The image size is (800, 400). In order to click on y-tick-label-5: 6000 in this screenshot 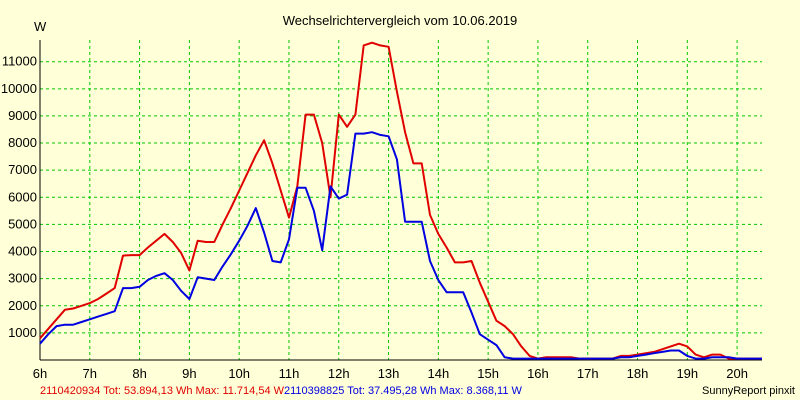, I will do `click(22, 196)`.